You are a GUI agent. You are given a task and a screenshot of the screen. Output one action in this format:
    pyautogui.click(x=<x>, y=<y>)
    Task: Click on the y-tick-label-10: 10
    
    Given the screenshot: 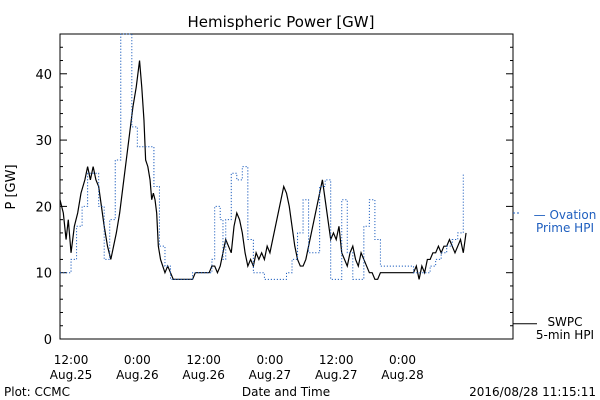 What is the action you would take?
    pyautogui.click(x=43, y=274)
    